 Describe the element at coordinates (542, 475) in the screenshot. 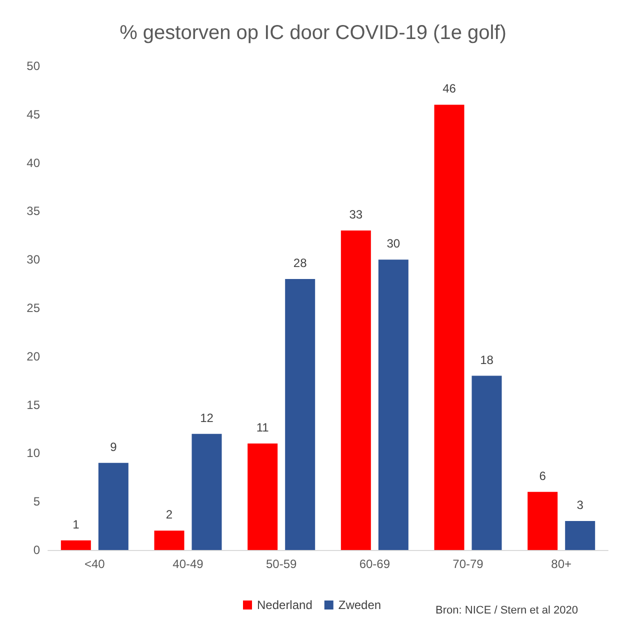

I see `data-label: 6` at that location.